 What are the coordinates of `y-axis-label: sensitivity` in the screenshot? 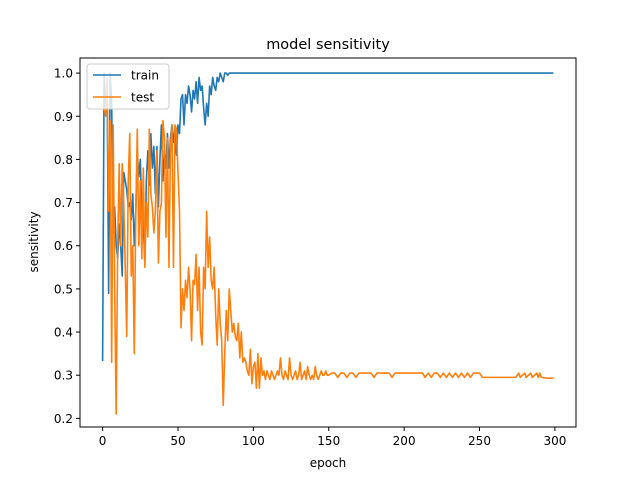 It's located at (34, 241).